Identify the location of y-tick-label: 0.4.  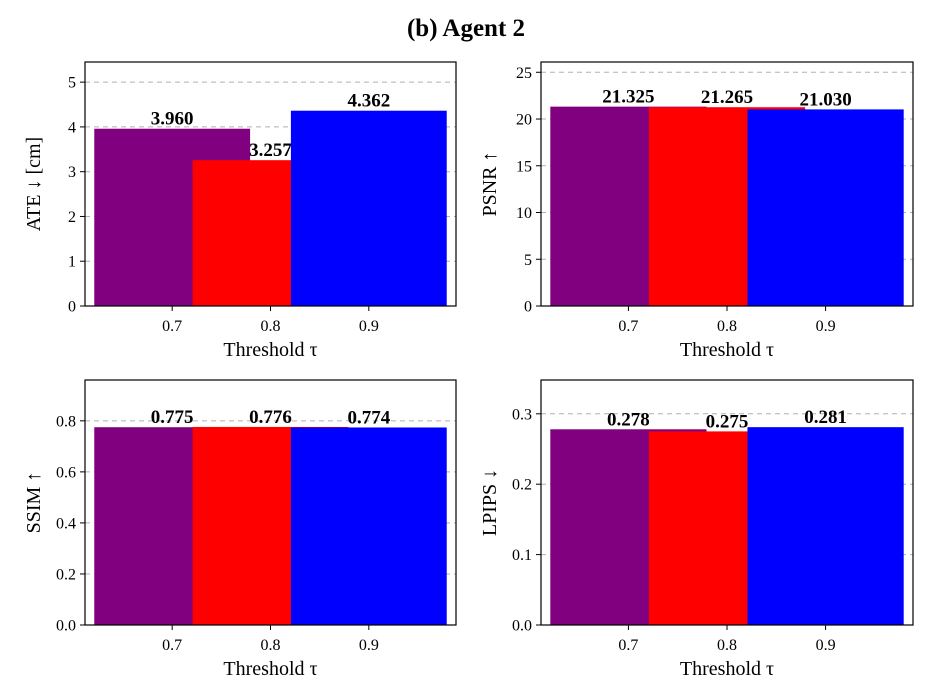
(66, 523).